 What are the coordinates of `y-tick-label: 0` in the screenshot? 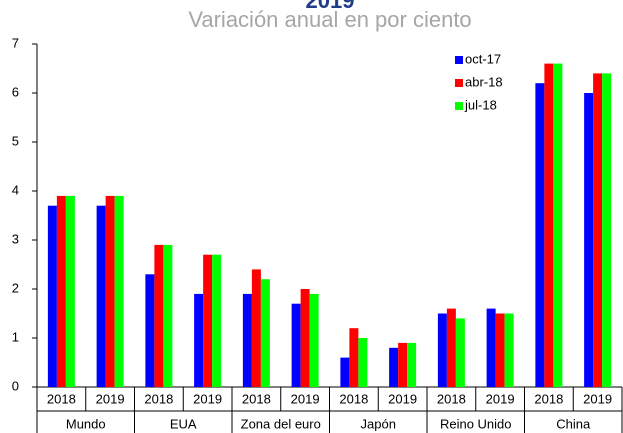 It's located at (15, 385).